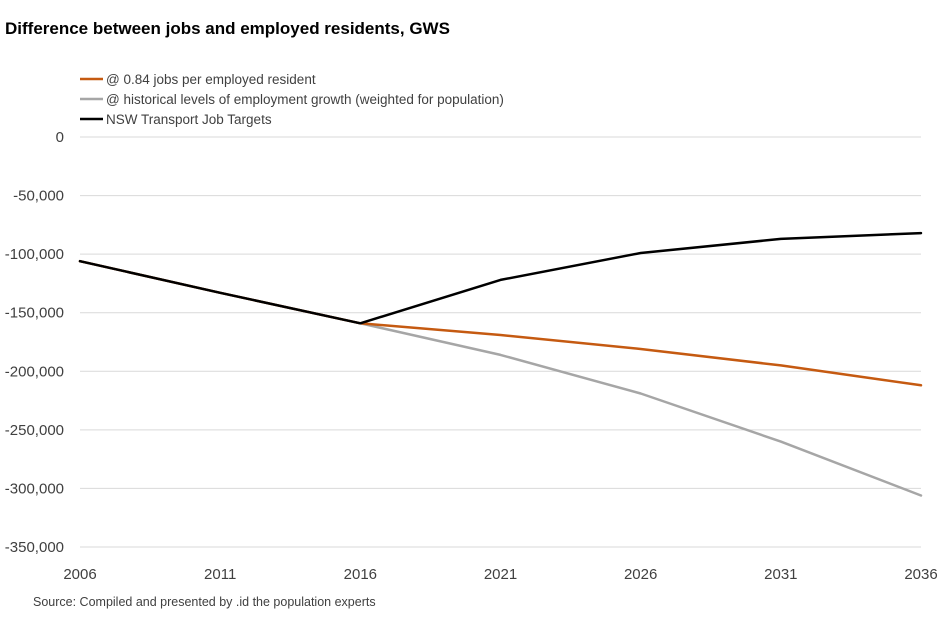 This screenshot has width=950, height=620. I want to click on y-tick-label: -100,000, so click(34, 254).